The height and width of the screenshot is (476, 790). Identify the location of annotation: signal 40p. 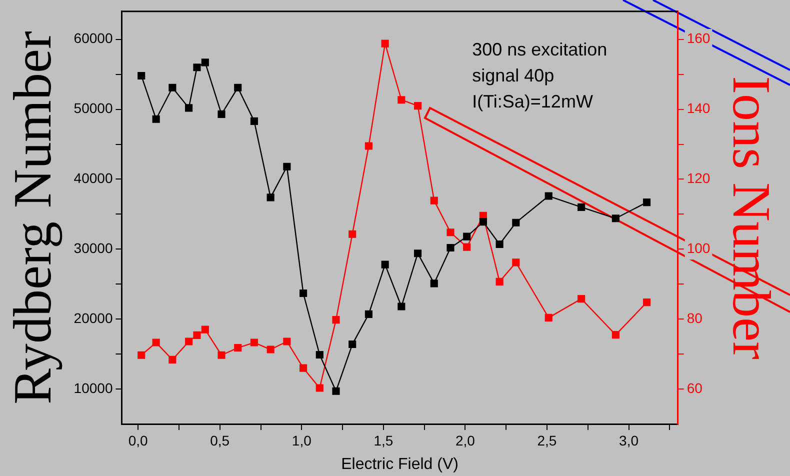
(513, 75).